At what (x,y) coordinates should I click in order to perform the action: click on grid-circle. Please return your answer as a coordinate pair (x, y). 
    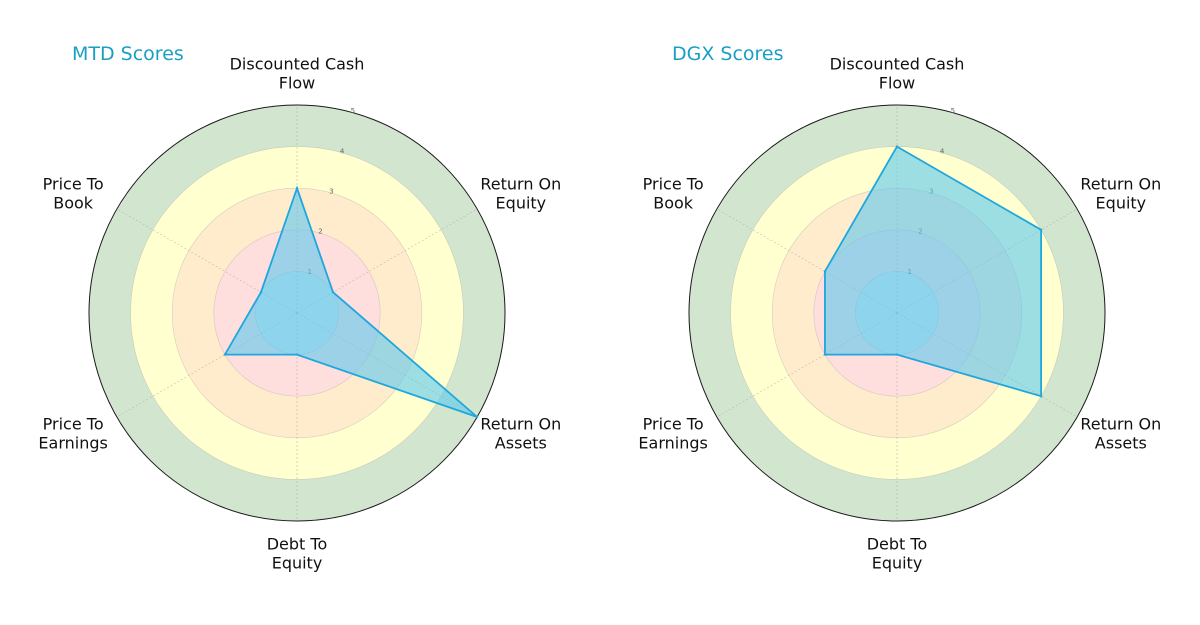
    Looking at the image, I should click on (297, 313).